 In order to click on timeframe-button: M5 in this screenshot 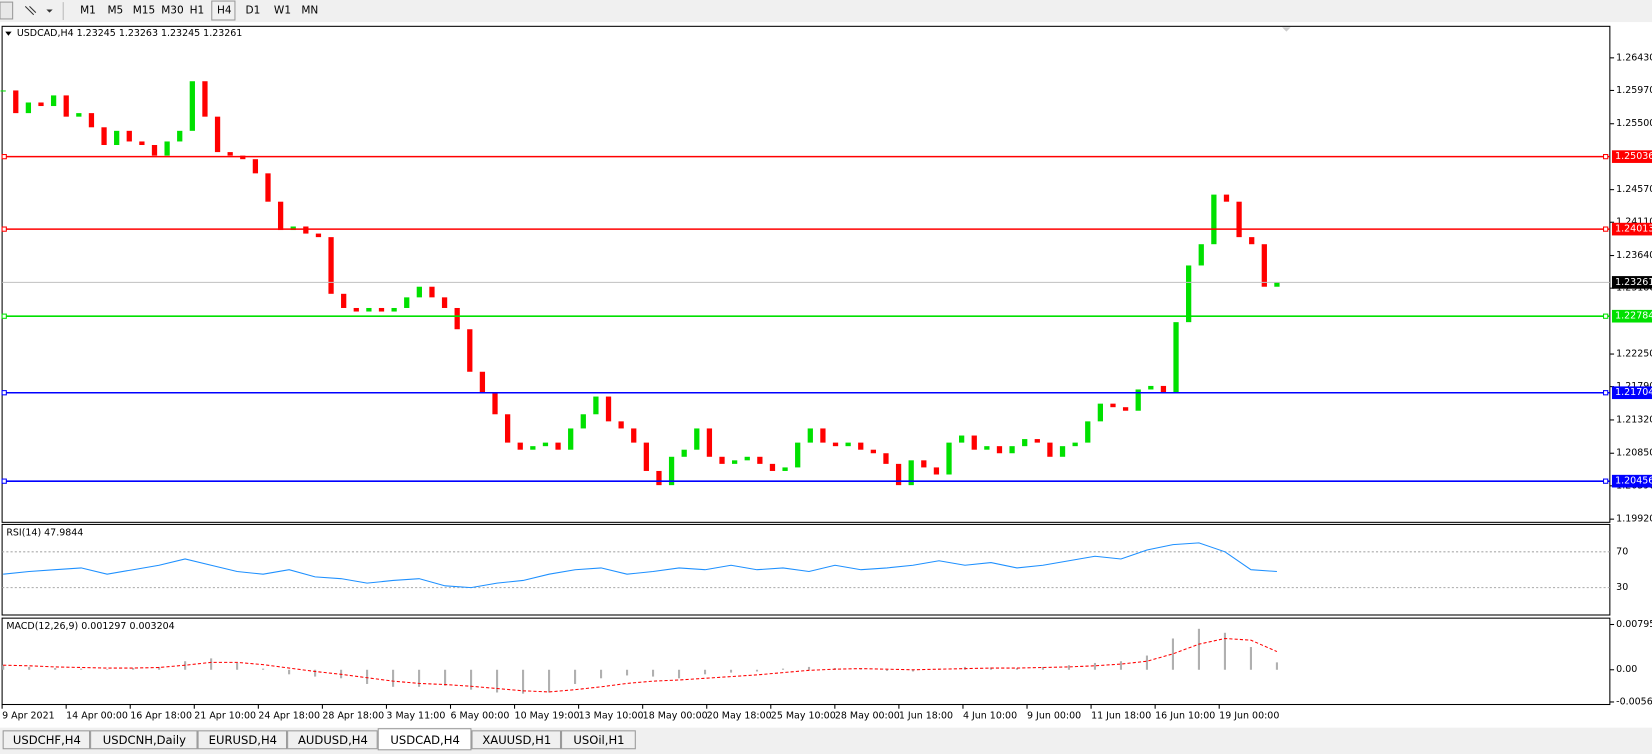, I will do `click(115, 11)`.